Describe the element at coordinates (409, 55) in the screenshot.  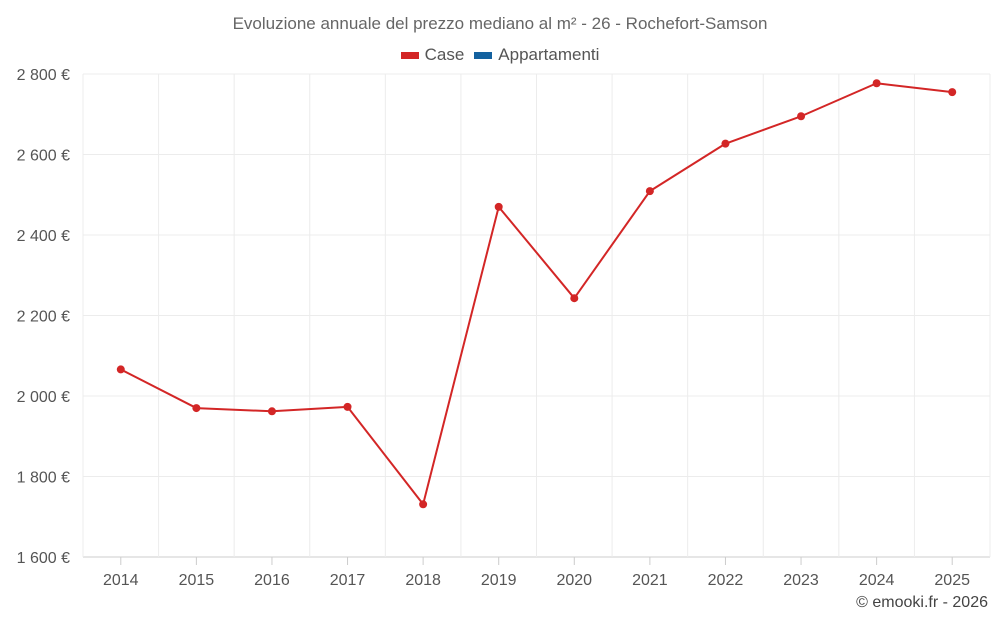
I see `legend-swatch-case` at that location.